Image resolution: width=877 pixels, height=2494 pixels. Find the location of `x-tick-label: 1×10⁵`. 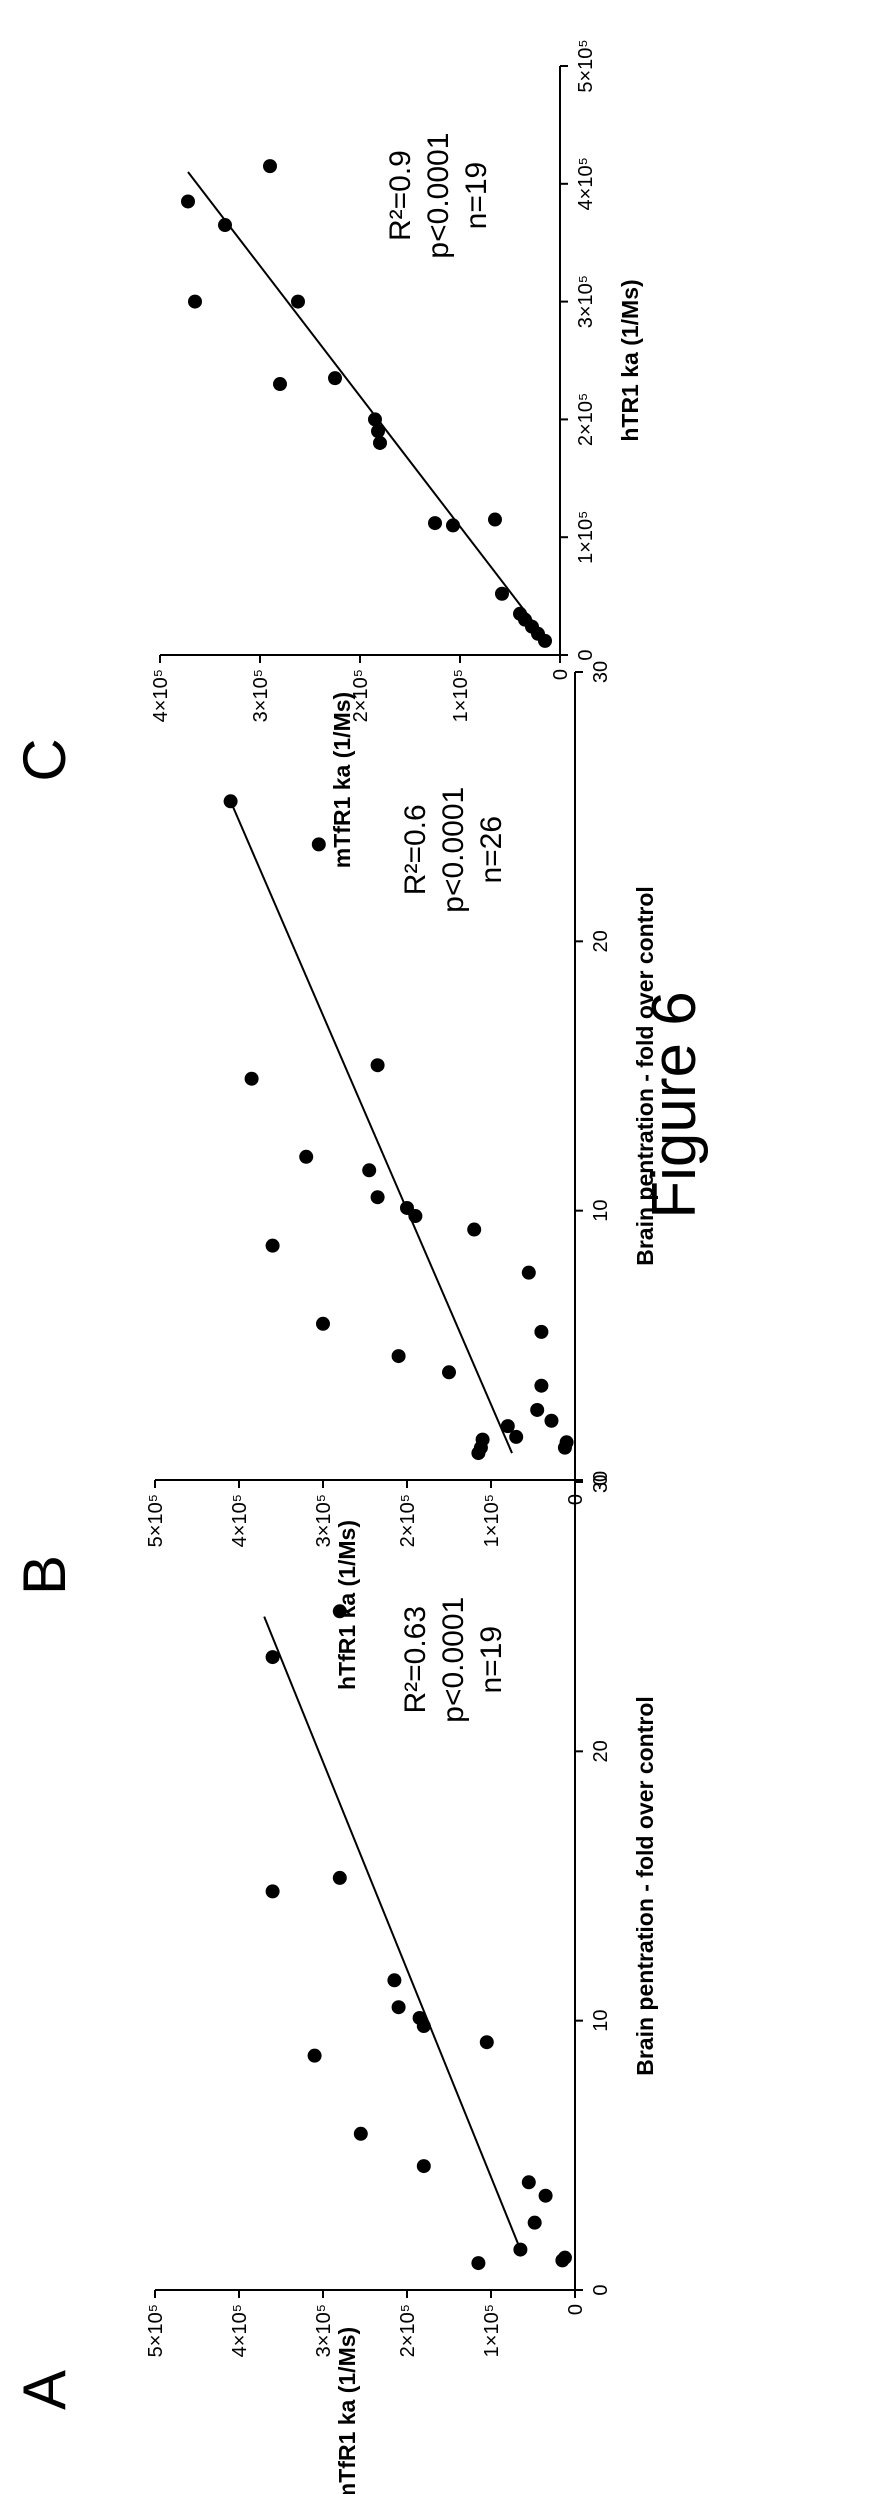

x-tick-label: 1×10⁵ is located at coordinates (586, 537).